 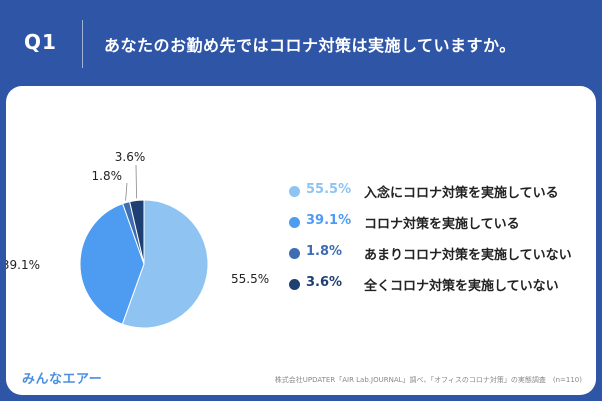 I want to click on legend-percent: 55.5%, so click(x=329, y=189).